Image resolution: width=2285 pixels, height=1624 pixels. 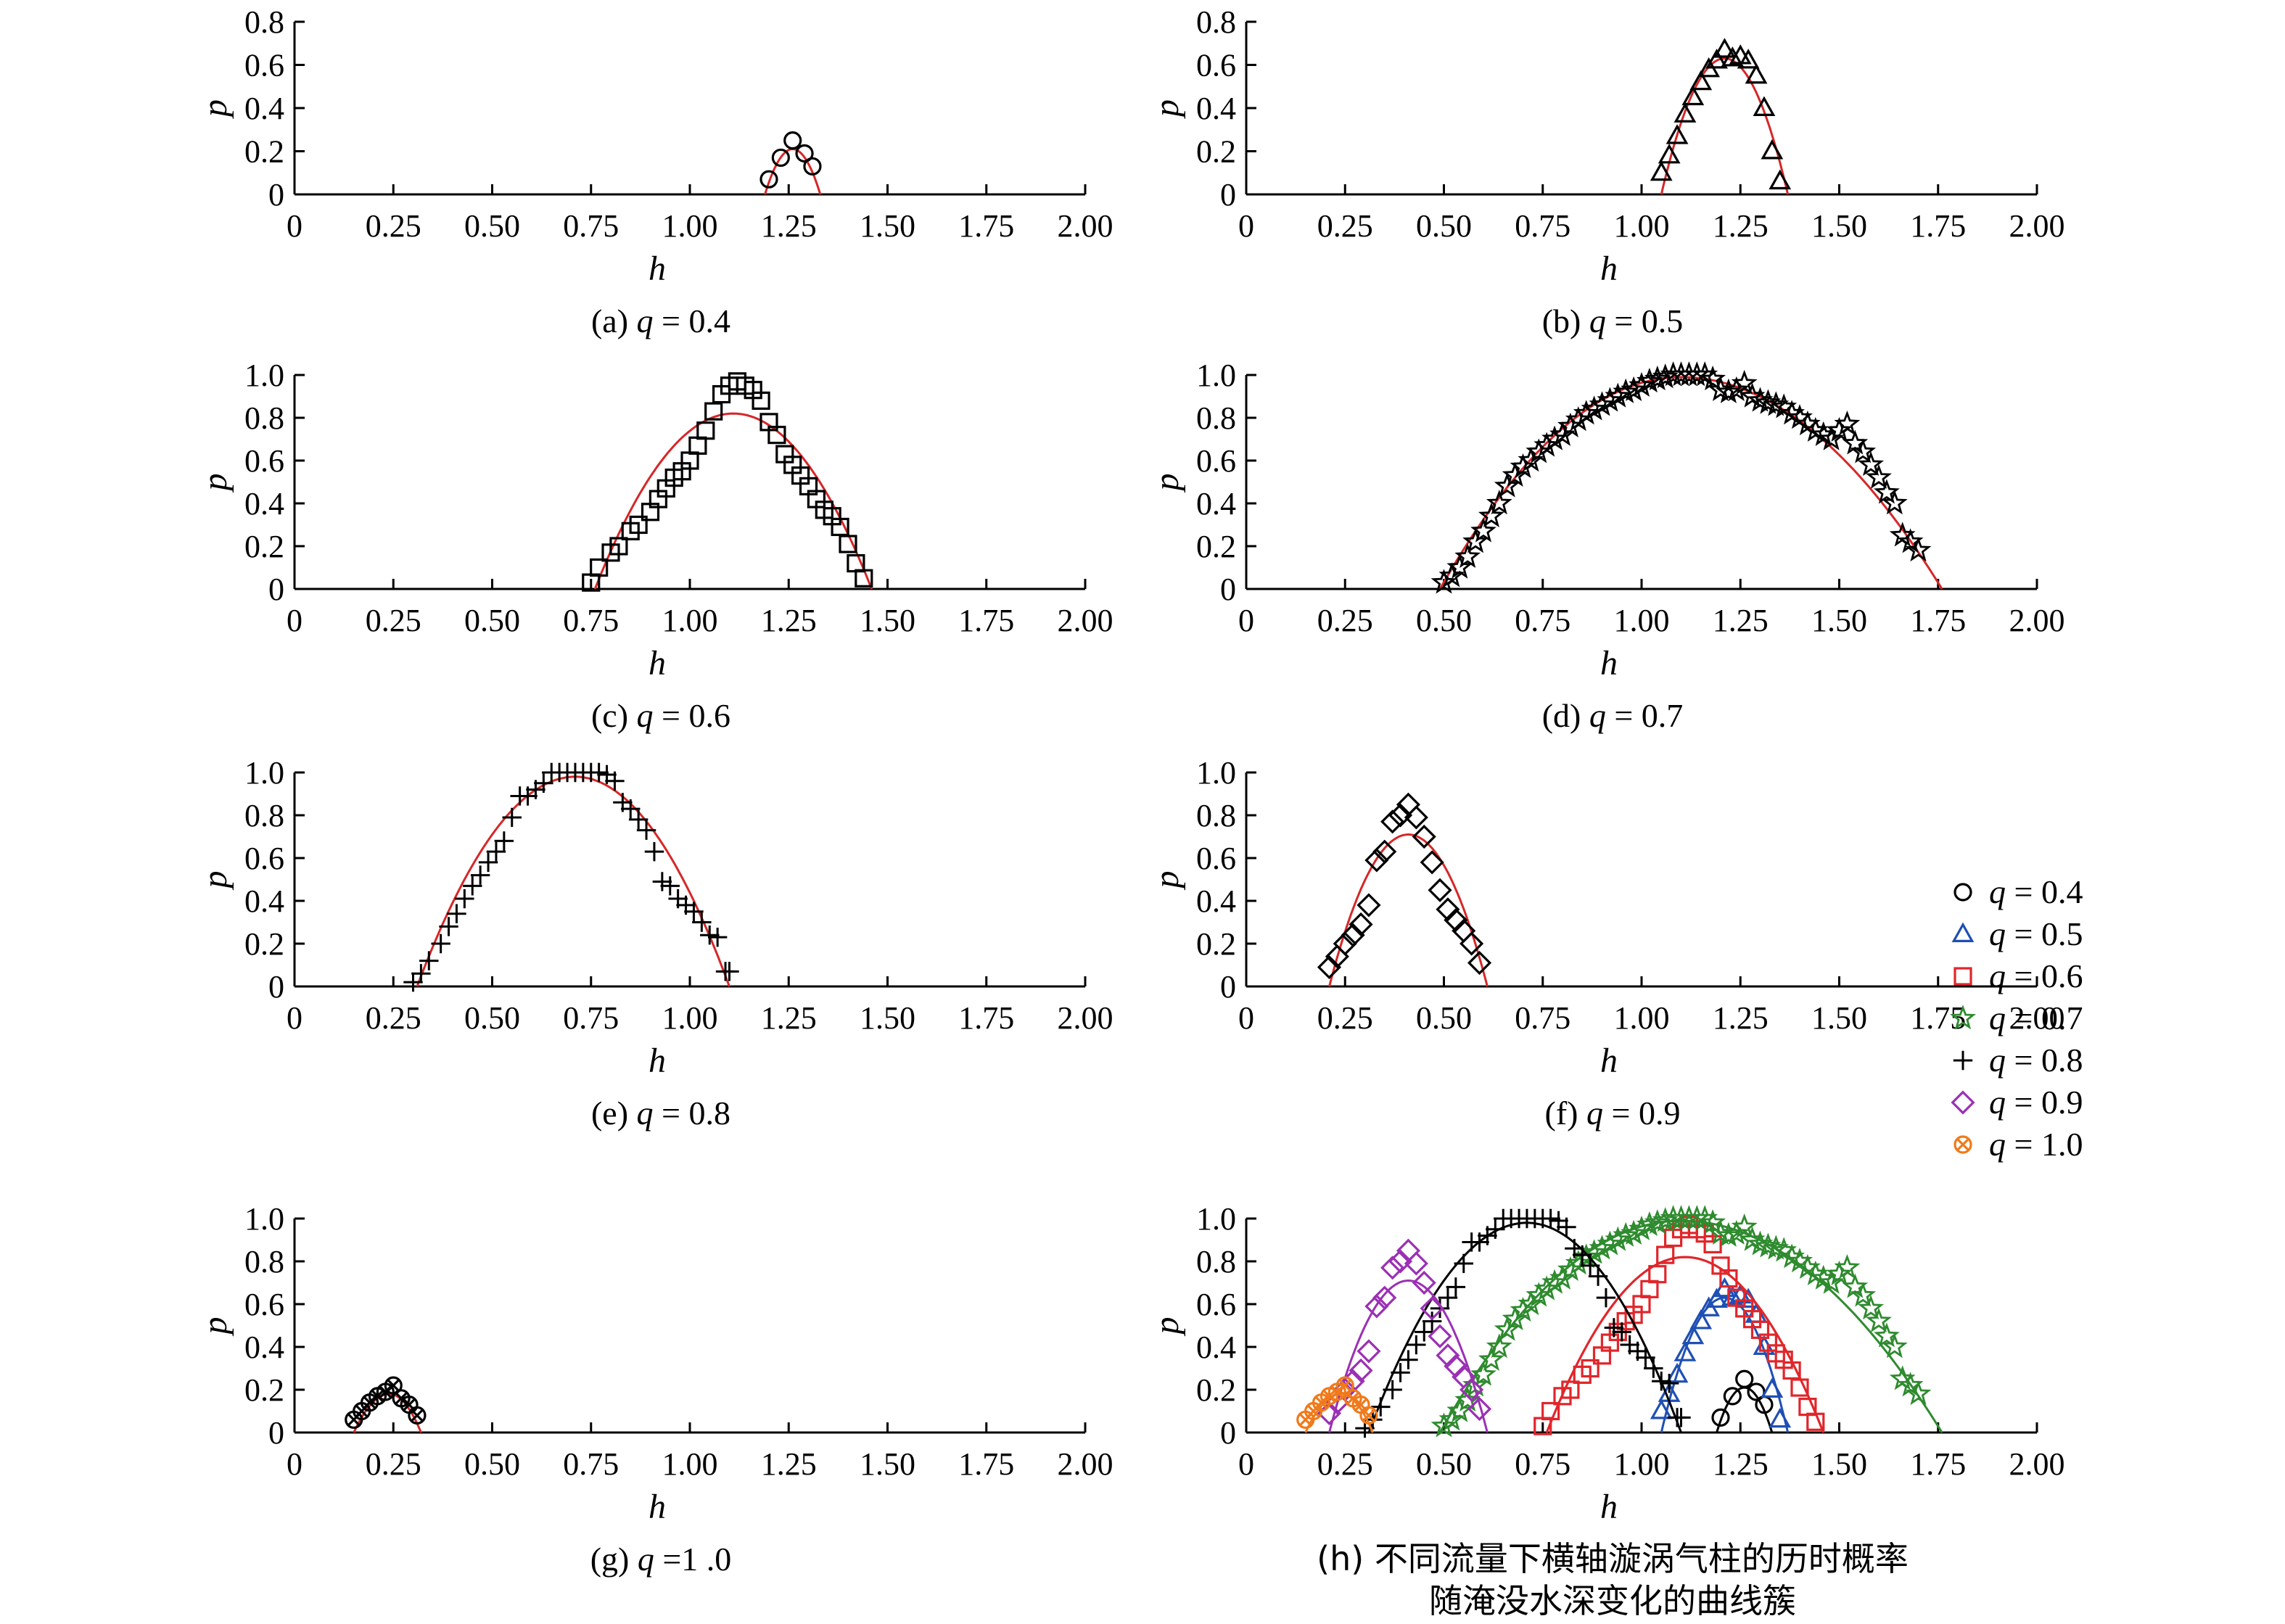 What do you see at coordinates (692, 320) in the screenshot?
I see `caption-part: = 0.4` at bounding box center [692, 320].